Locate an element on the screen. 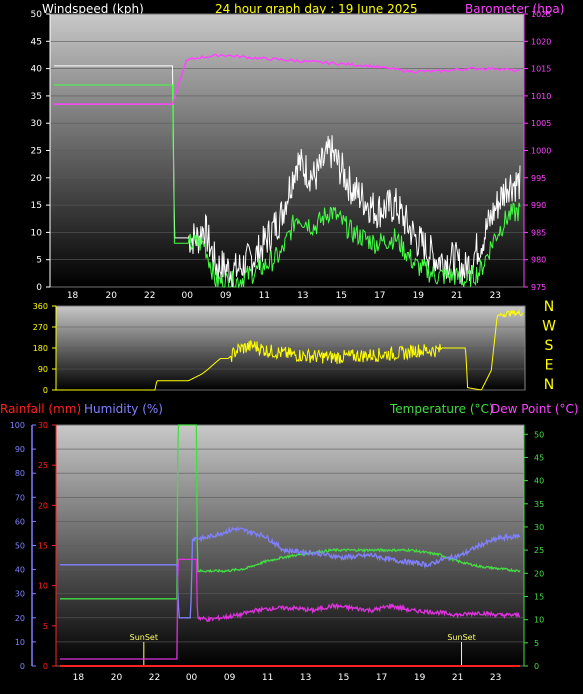 The height and width of the screenshot is (694, 583). rainfall-tick-label: 5 is located at coordinates (45, 626).